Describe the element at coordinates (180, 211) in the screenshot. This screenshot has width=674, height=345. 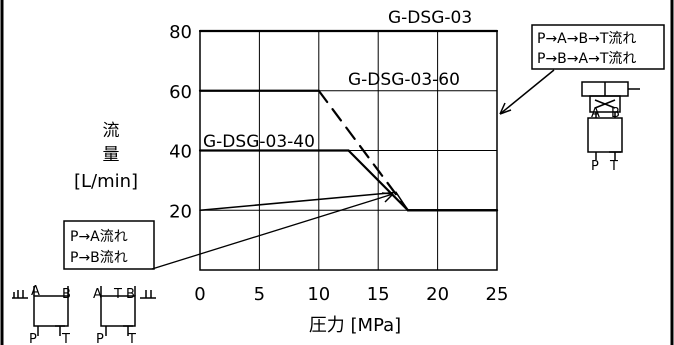
I see `y-tick-label-20: 20` at that location.